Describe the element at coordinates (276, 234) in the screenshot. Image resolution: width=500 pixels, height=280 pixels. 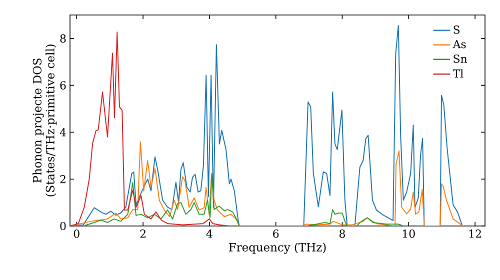
I see `x-tick-label: 6` at that location.